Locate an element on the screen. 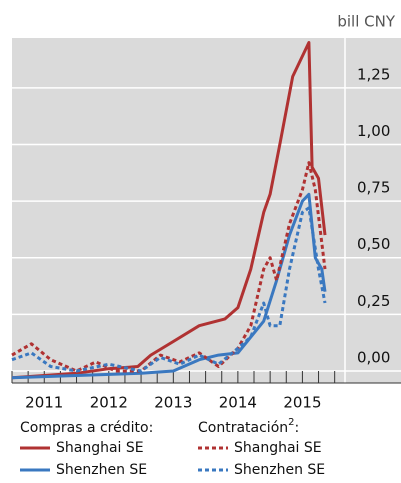 This screenshot has height=483, width=401. x-tick-label: 2012 is located at coordinates (109, 403).